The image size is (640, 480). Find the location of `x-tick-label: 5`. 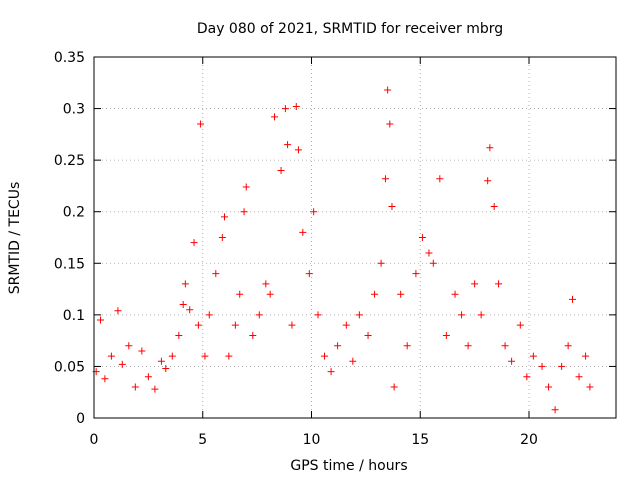

x-tick-label: 5 is located at coordinates (202, 440).